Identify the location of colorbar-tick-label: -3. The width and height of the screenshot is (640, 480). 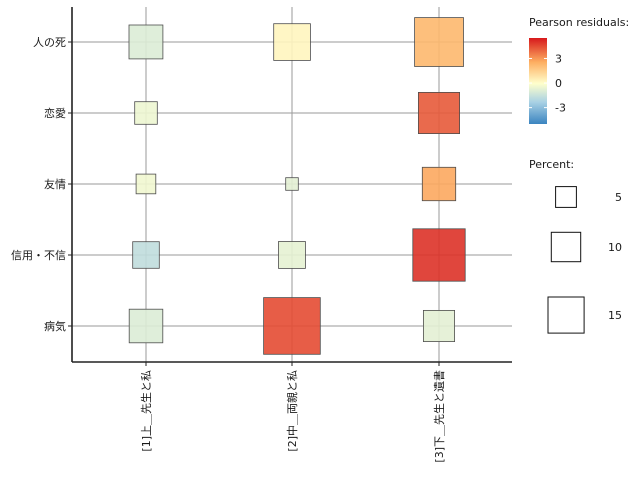
(560, 108).